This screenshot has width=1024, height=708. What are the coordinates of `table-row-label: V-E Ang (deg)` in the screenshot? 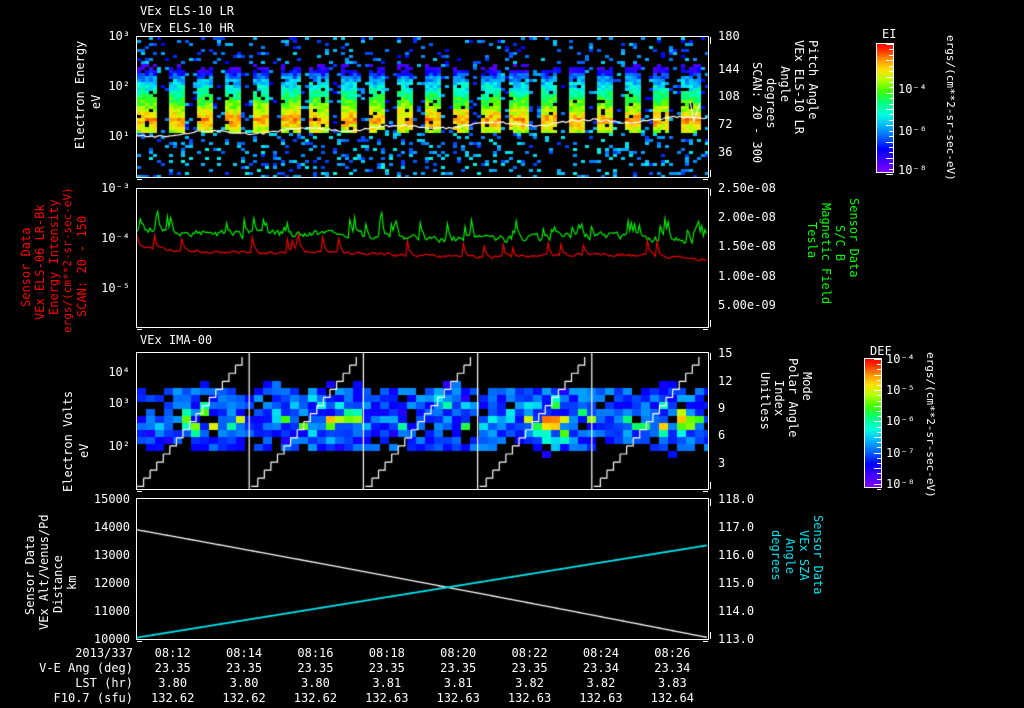 It's located at (86, 668).